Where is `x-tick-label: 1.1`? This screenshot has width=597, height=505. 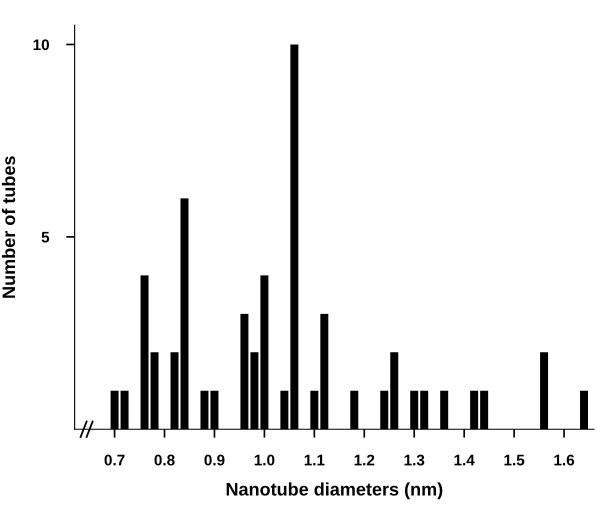
x-tick-label: 1.1 is located at coordinates (314, 460).